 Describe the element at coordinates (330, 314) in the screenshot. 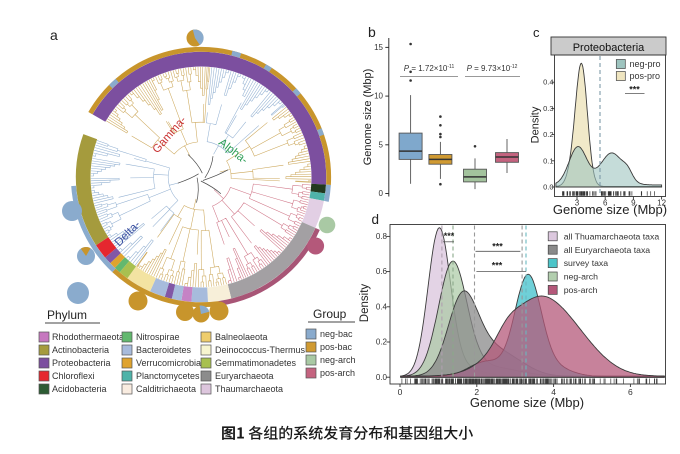

I see `svg-text: Group` at that location.